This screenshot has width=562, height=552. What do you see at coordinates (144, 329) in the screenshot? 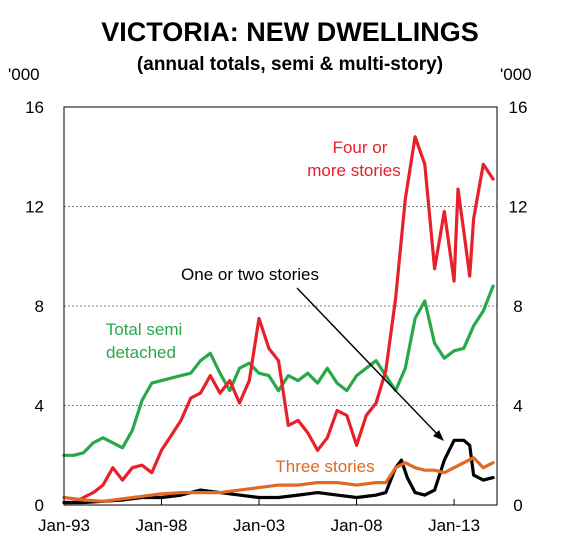
I see `label-total-semi: Total semi` at bounding box center [144, 329].